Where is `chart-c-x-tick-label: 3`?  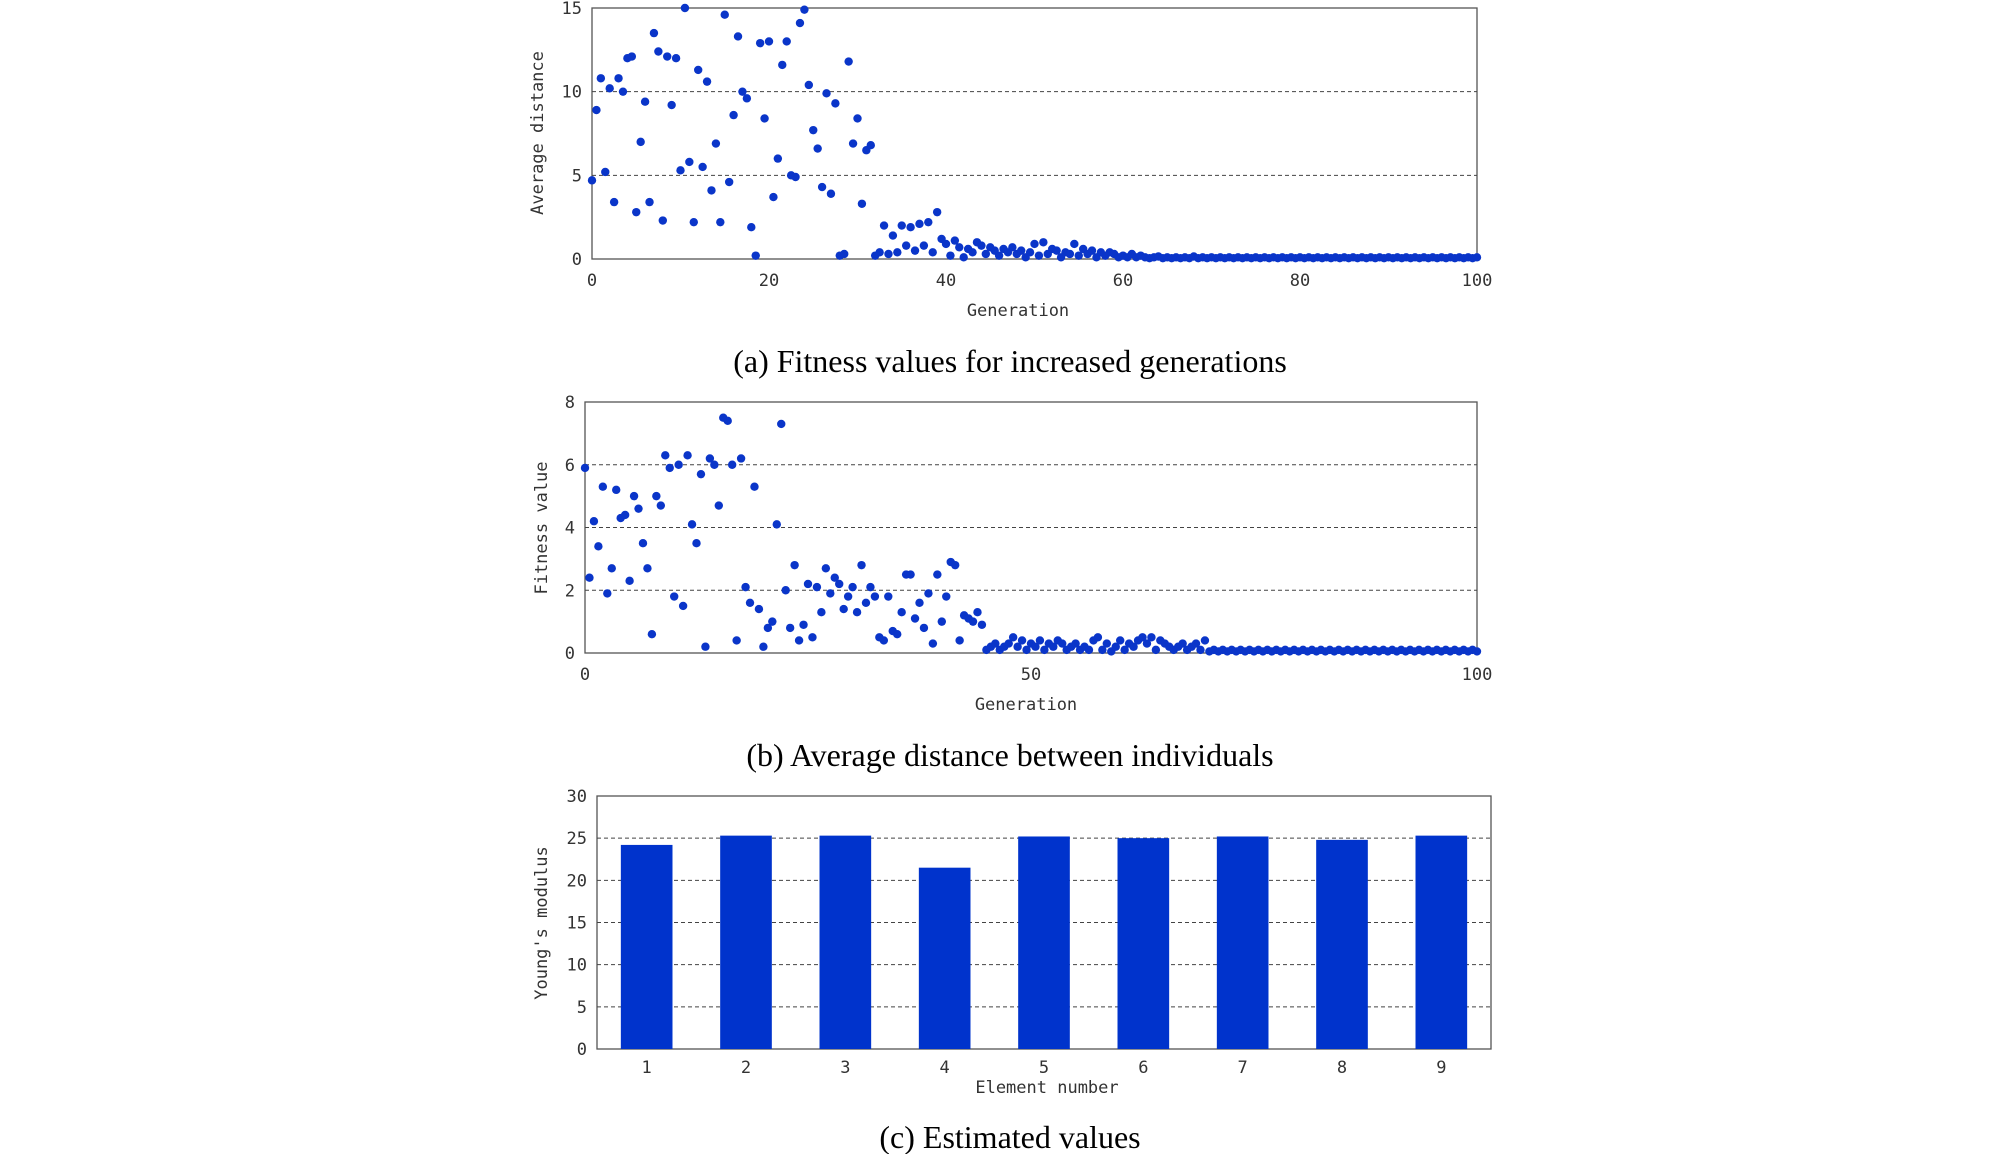 chart-c-x-tick-label: 3 is located at coordinates (845, 1068).